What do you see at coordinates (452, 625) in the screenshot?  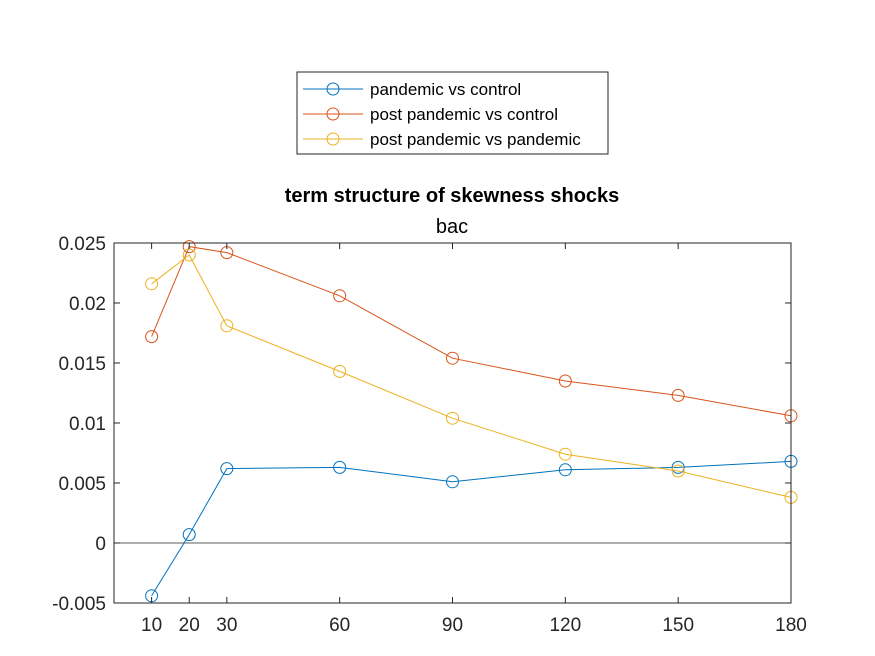 I see `x-tick-label: 90` at bounding box center [452, 625].